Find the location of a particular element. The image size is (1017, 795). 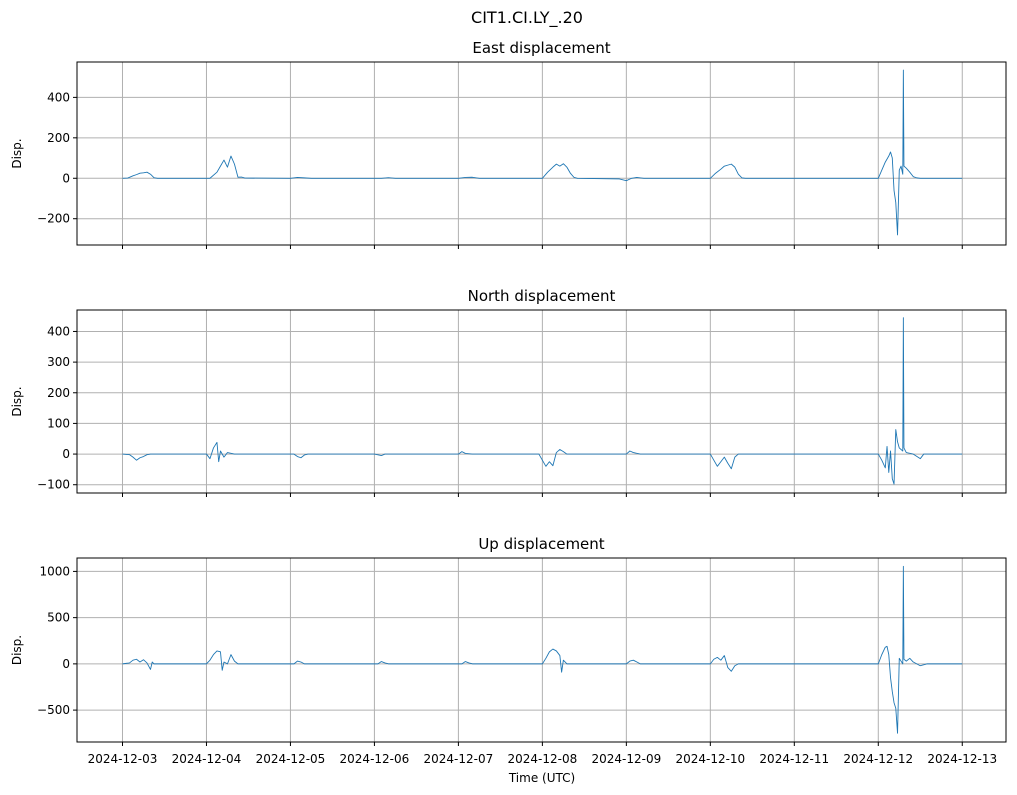

y-tick-label: 1000 is located at coordinates (54, 571).